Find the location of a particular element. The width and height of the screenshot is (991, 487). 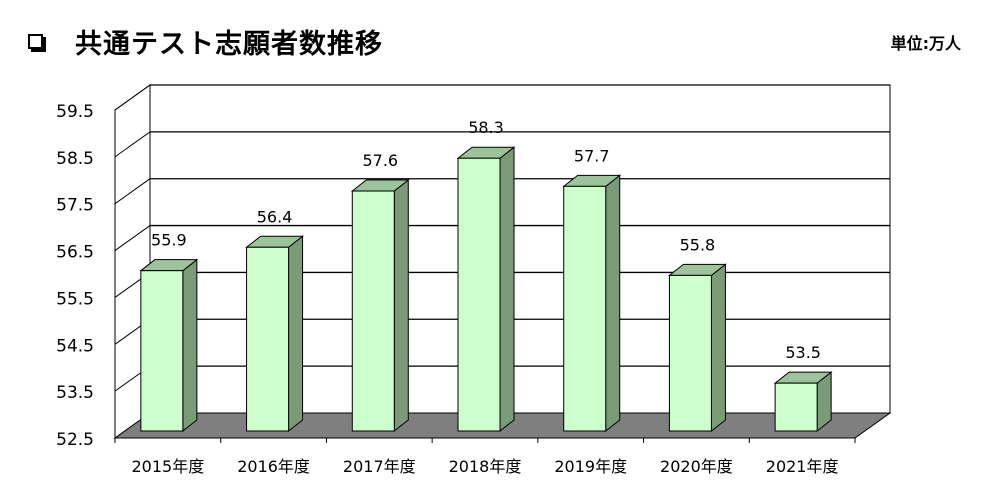

data-label: 58.3 is located at coordinates (486, 127).